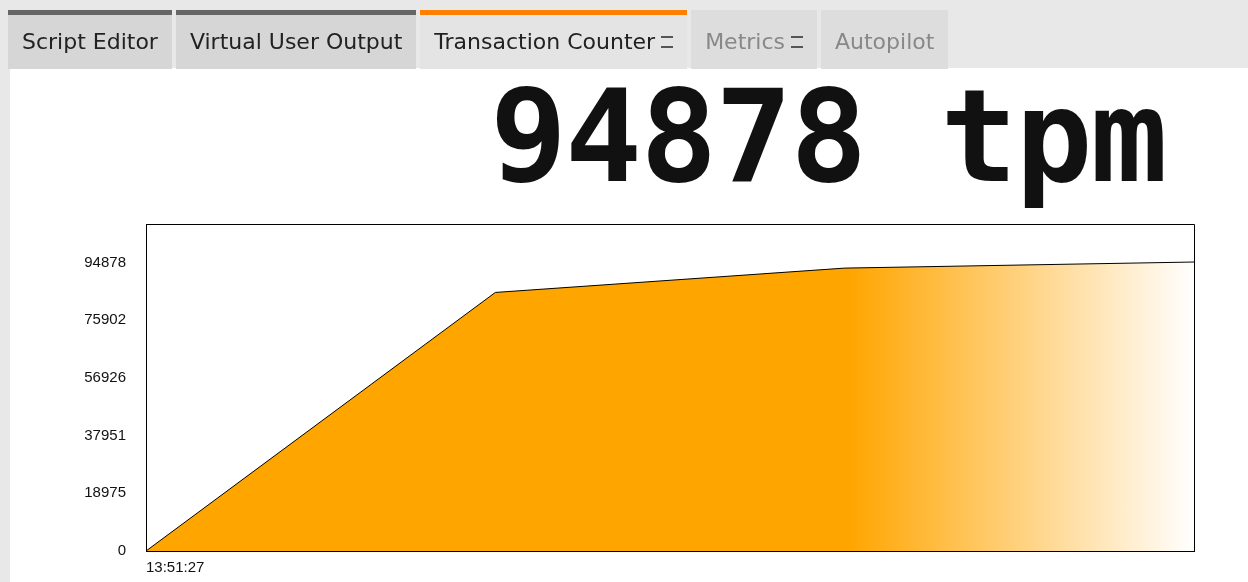 Image resolution: width=1248 pixels, height=582 pixels. Describe the element at coordinates (296, 42) in the screenshot. I see `text: Virtual User Output` at that location.